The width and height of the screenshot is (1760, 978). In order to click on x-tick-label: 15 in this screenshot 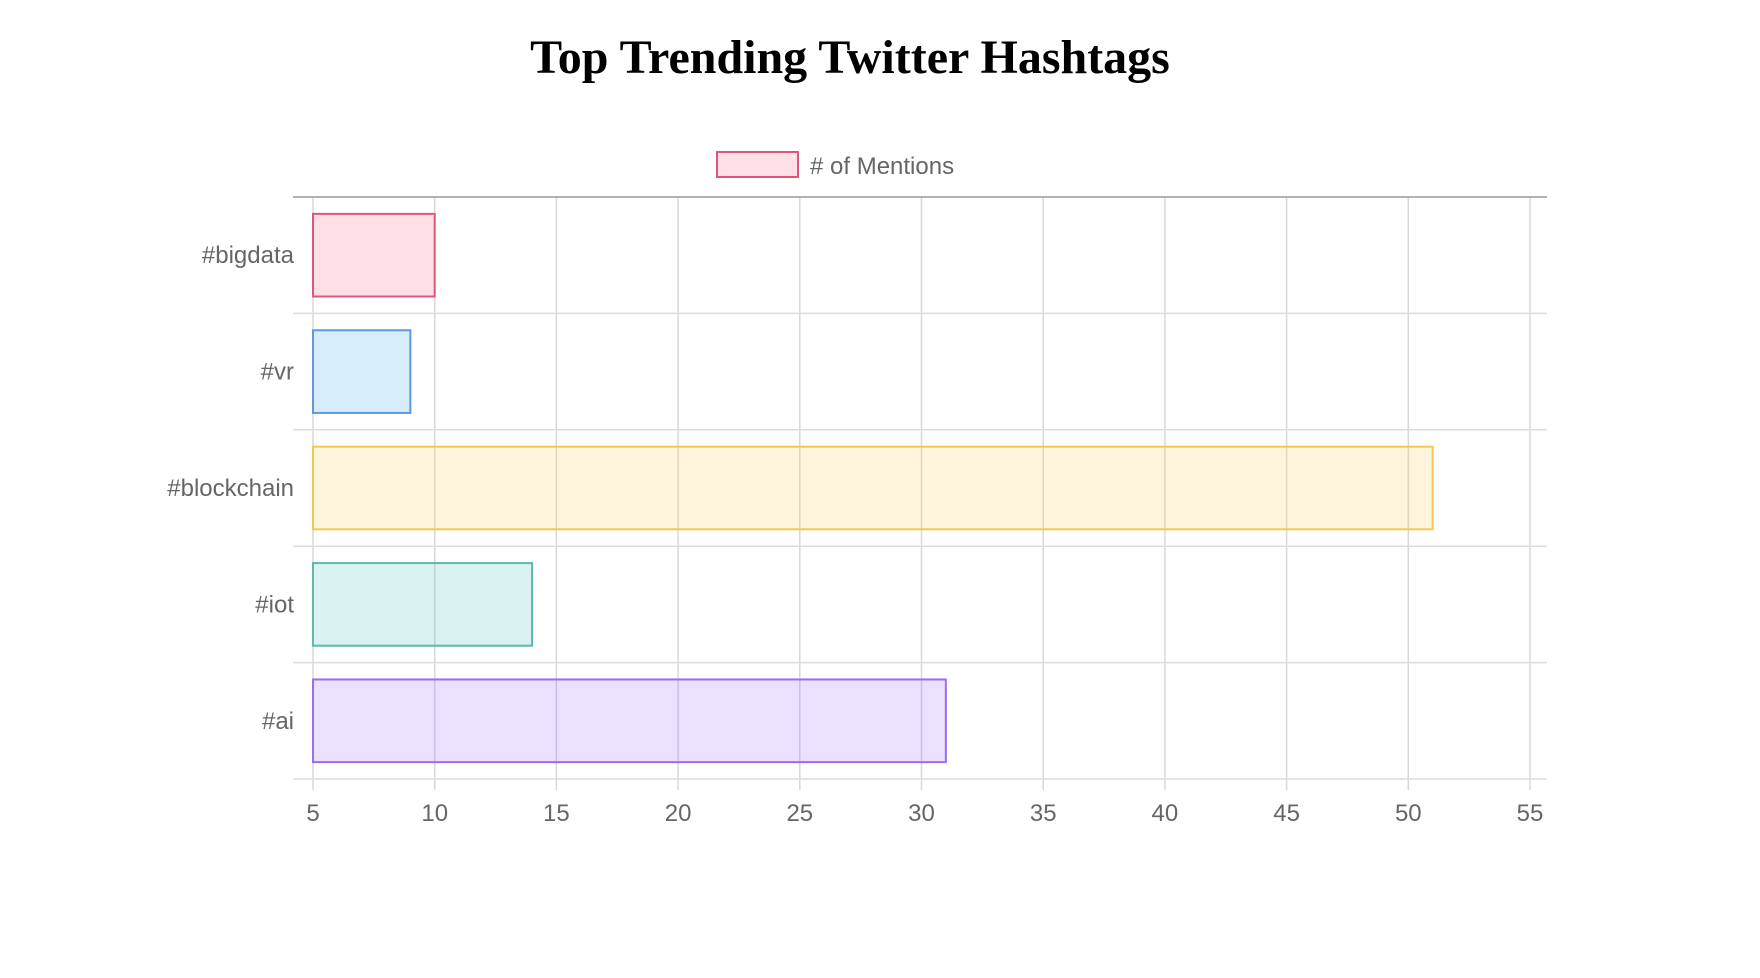, I will do `click(556, 813)`.